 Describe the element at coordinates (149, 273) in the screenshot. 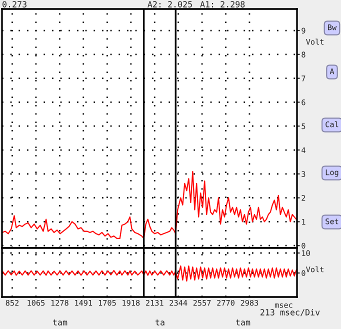

I see `line-series` at that location.